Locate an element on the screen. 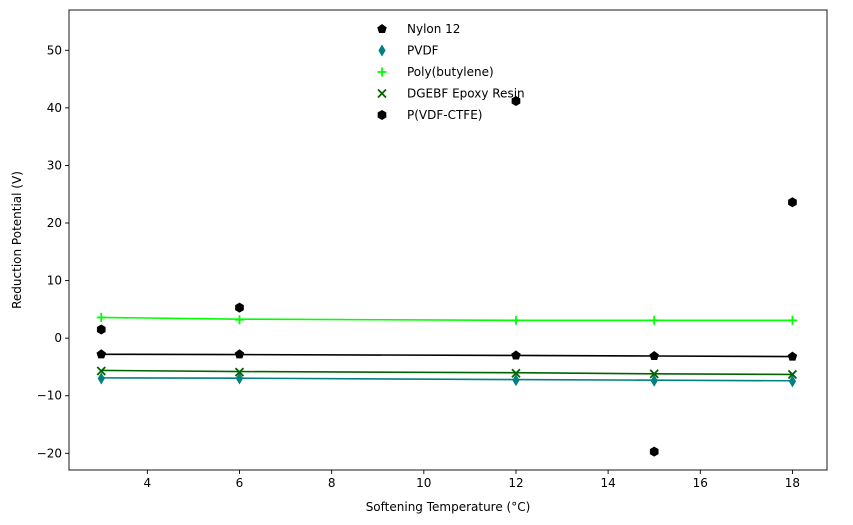 This screenshot has width=853, height=525. legend-label: Nylon 12 is located at coordinates (433, 29).